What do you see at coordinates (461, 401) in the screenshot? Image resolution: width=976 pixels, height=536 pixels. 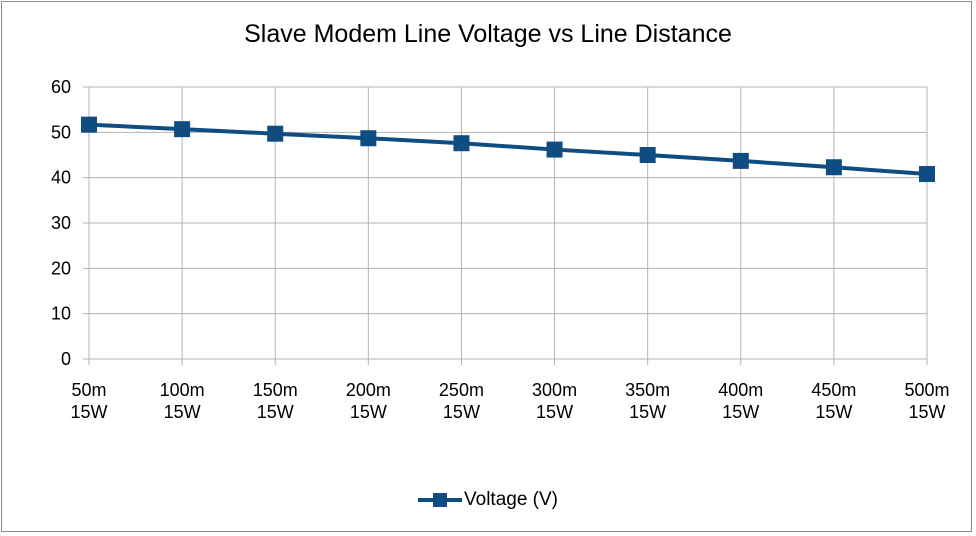 I see `x-tick-label: 250m 15W` at bounding box center [461, 401].